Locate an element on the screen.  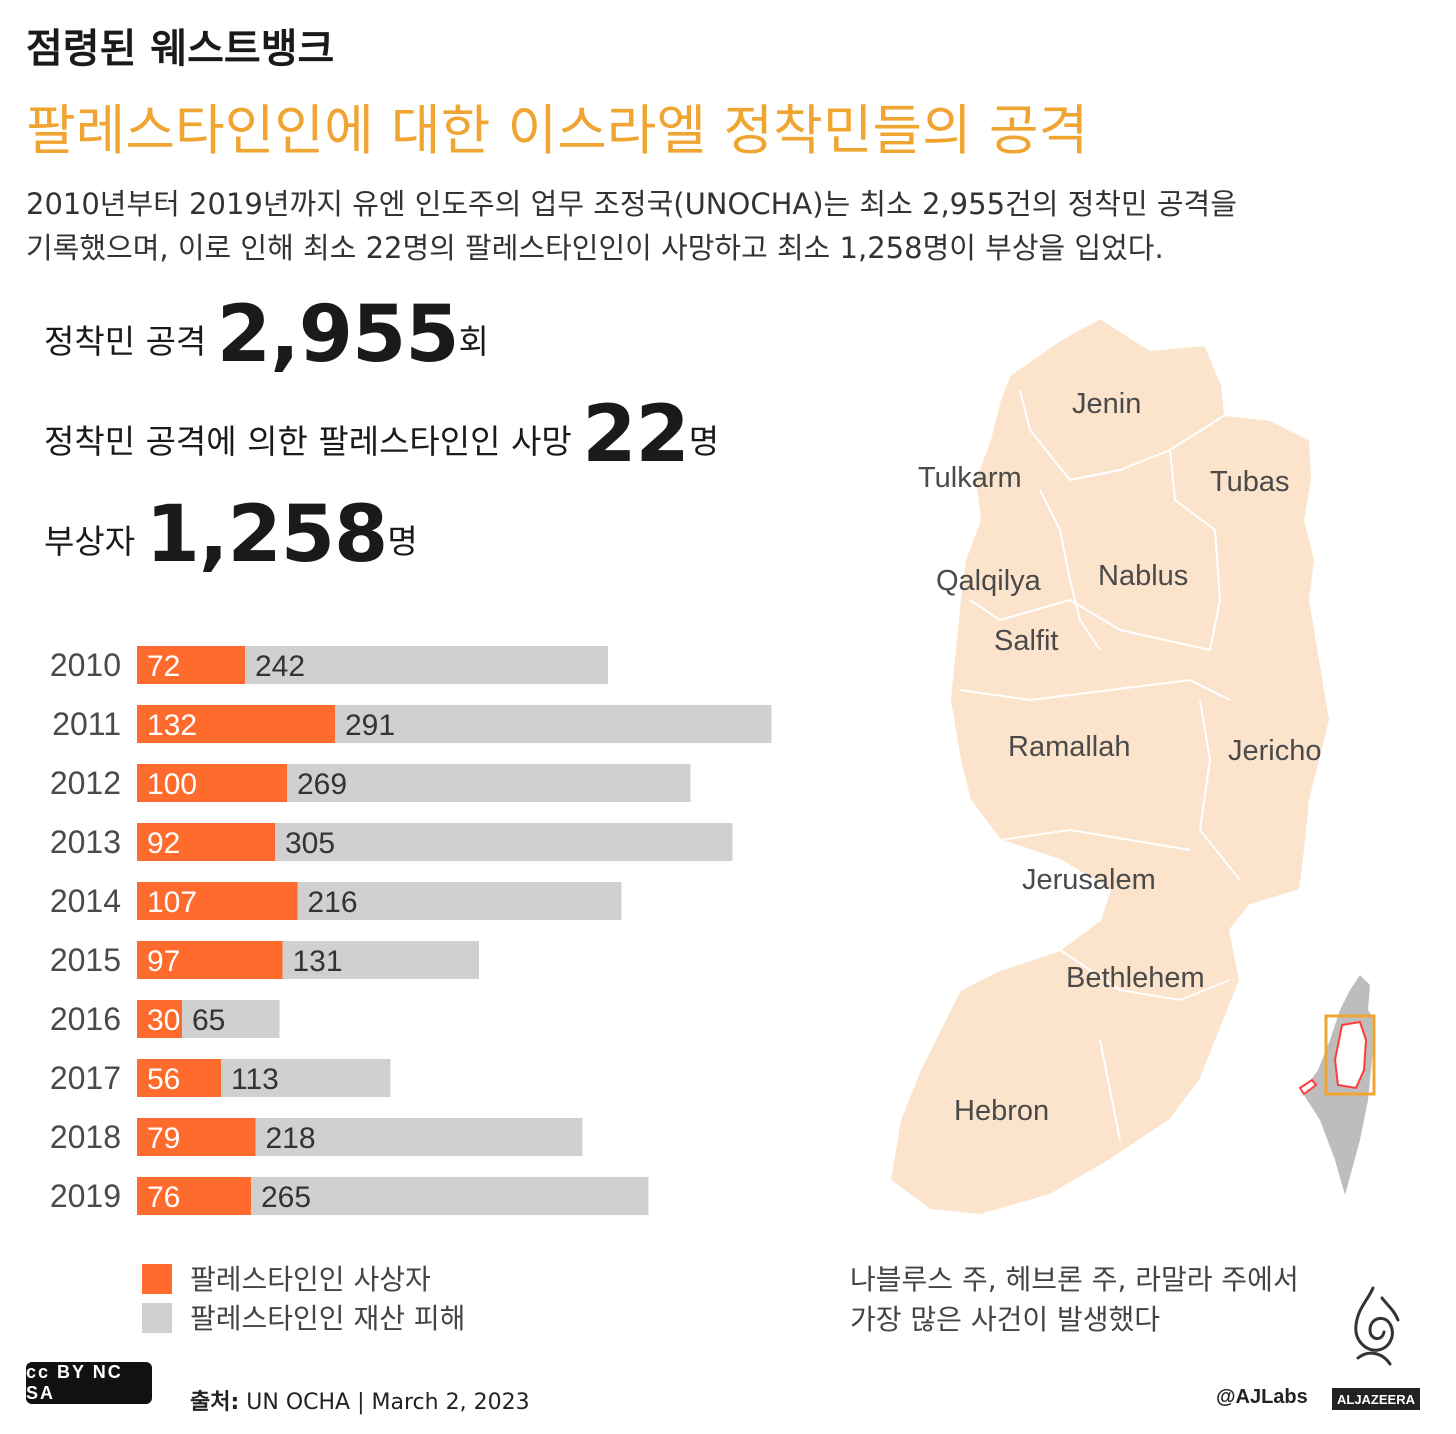
legend-swatch-casualties is located at coordinates (157, 1279).